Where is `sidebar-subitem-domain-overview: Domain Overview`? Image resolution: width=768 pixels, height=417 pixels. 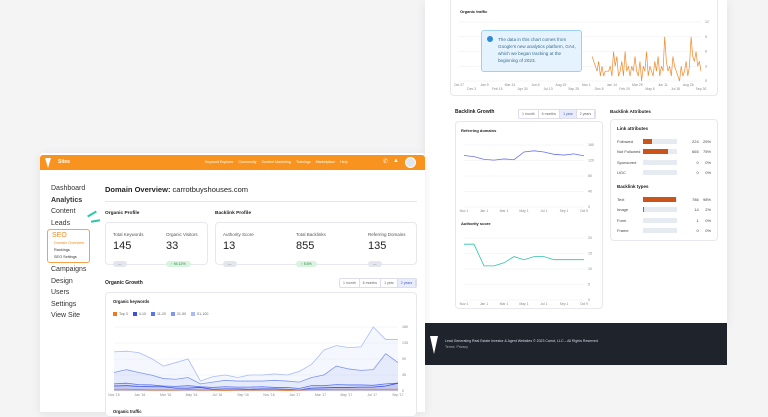 sidebar-subitem-domain-overview: Domain Overview is located at coordinates (69, 243).